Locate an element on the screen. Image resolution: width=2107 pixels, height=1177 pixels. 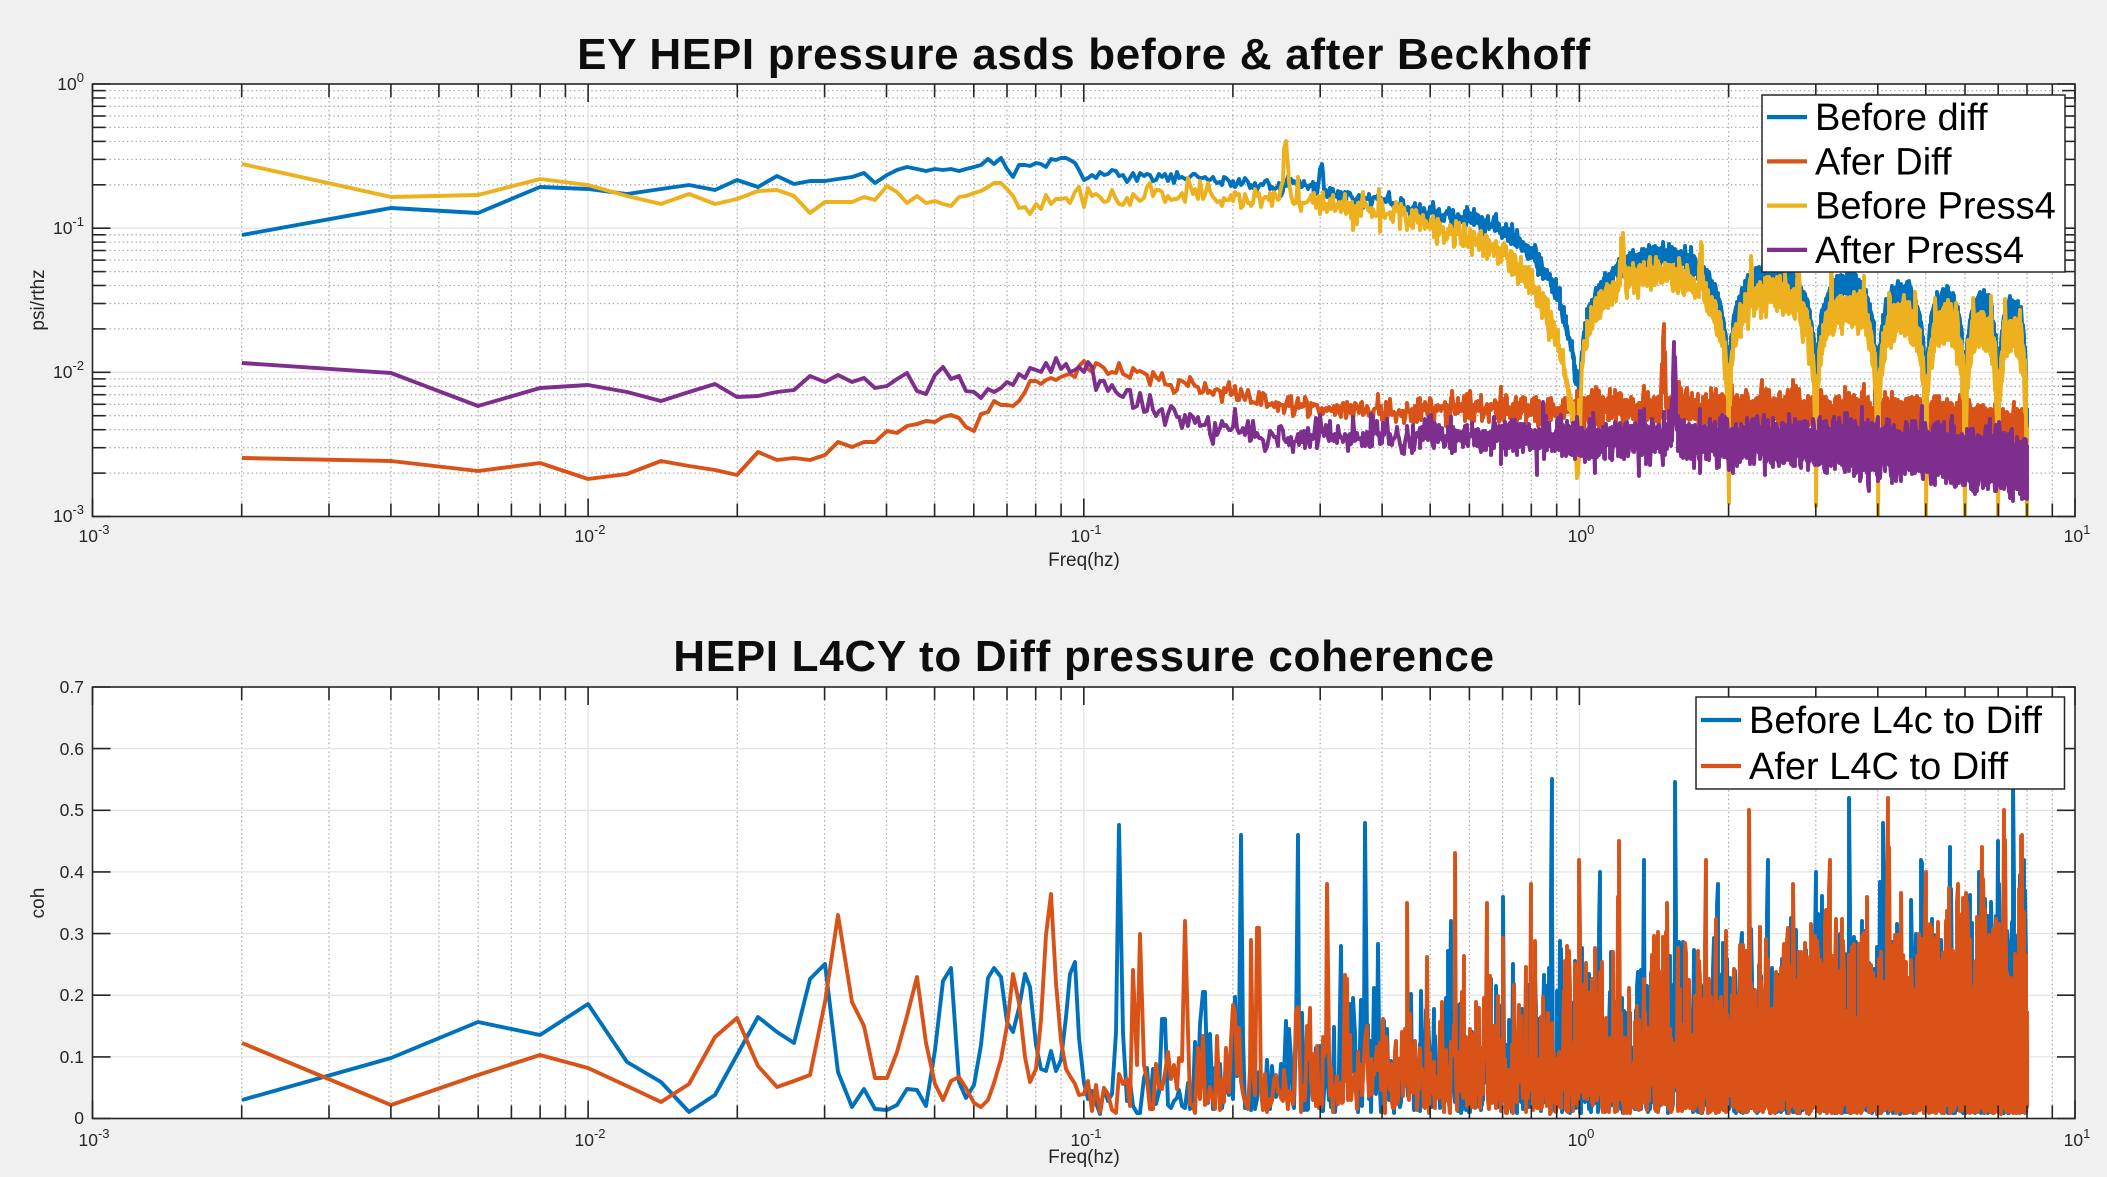
svg-text: 0.2 is located at coordinates (72, 995).